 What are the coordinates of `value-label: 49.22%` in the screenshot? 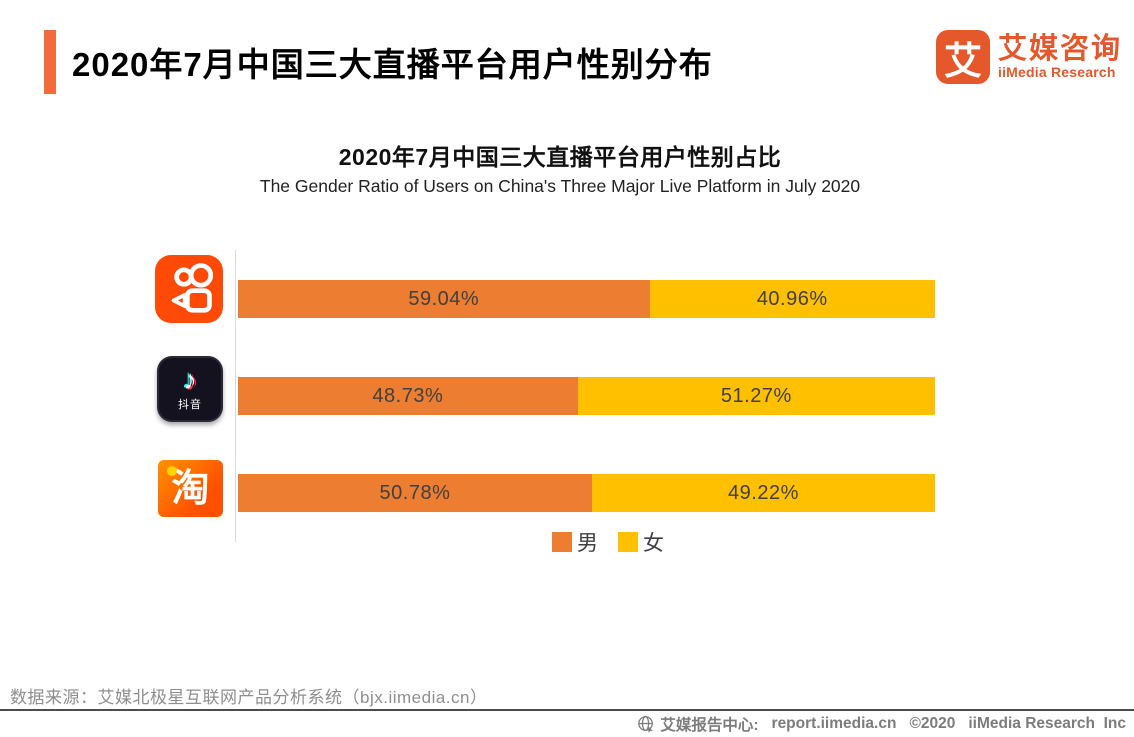 It's located at (763, 492).